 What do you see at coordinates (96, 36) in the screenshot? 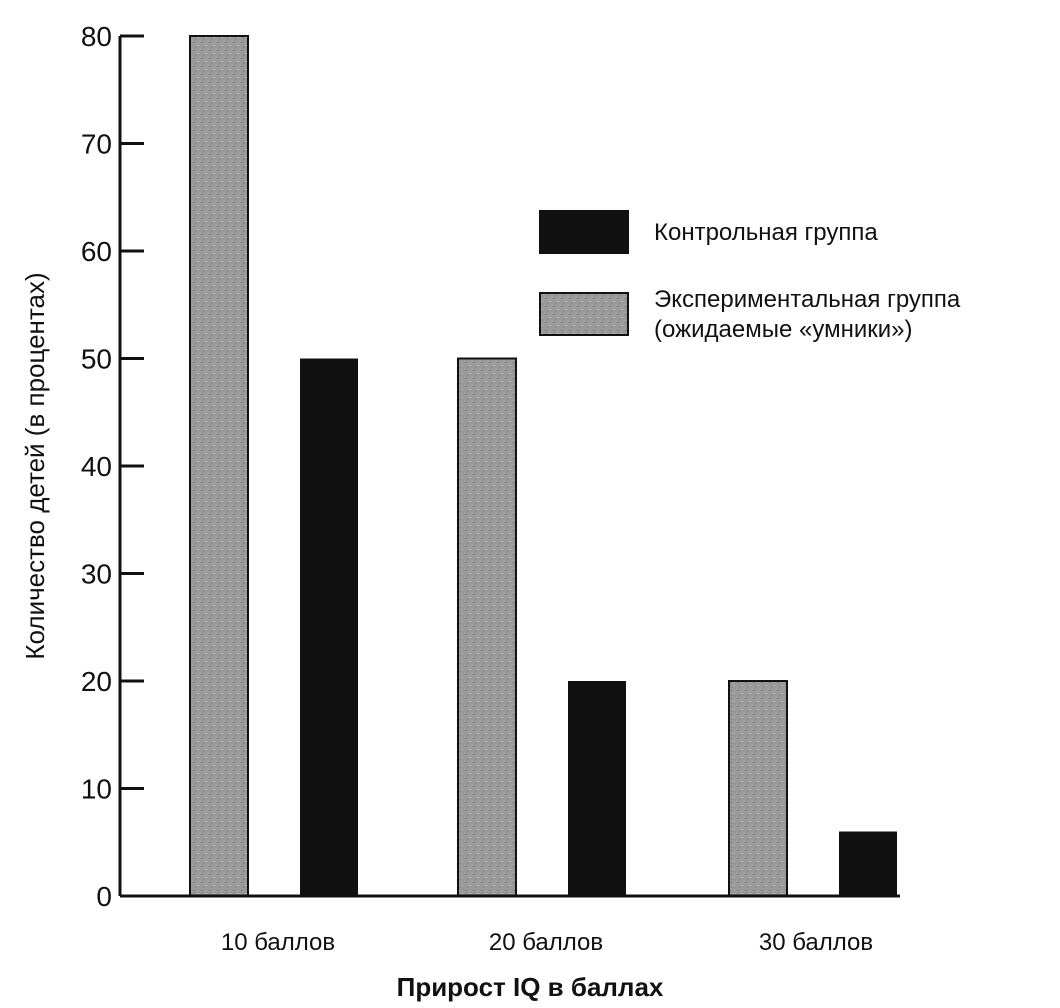
I see `y-tick-label: 80` at bounding box center [96, 36].